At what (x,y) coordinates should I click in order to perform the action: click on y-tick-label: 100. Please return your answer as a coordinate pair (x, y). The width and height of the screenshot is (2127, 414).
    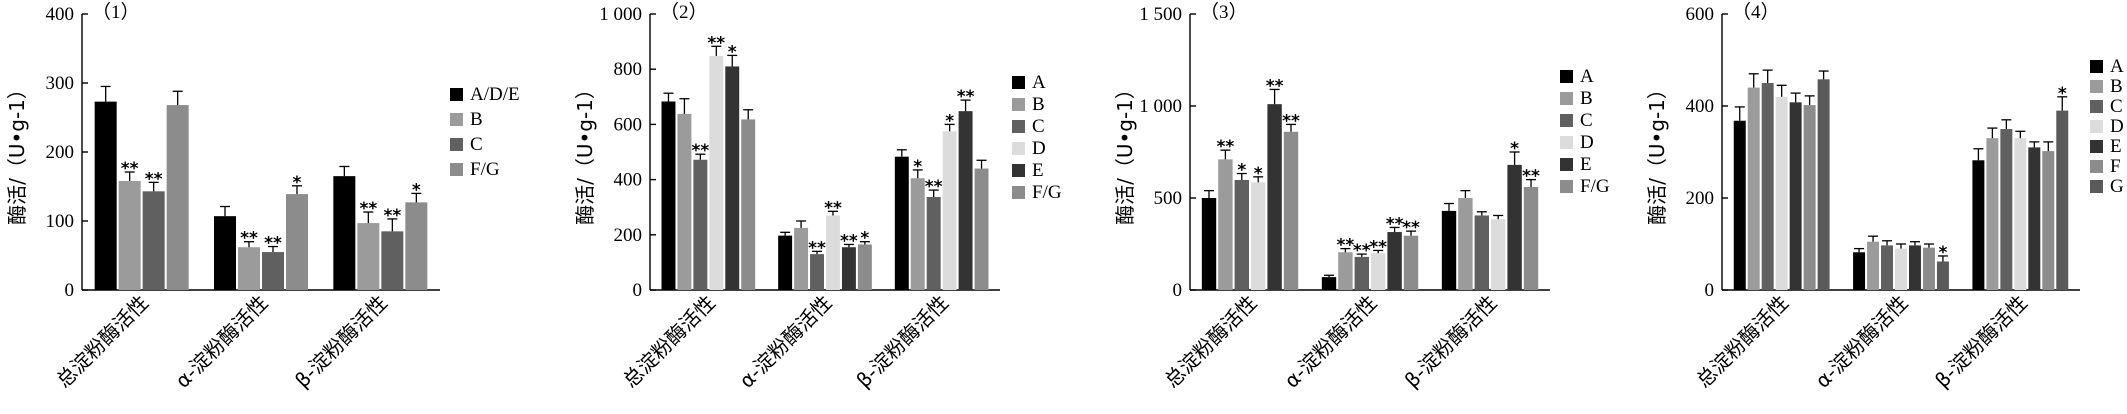
    Looking at the image, I should click on (60, 221).